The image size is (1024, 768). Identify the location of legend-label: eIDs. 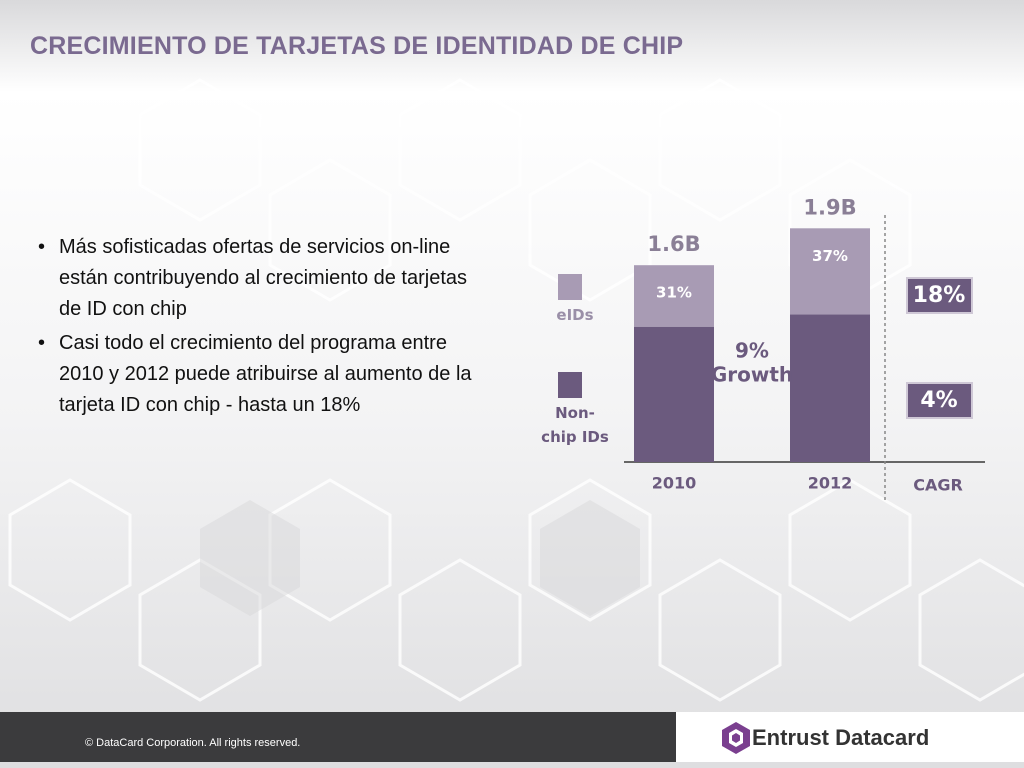
(575, 315).